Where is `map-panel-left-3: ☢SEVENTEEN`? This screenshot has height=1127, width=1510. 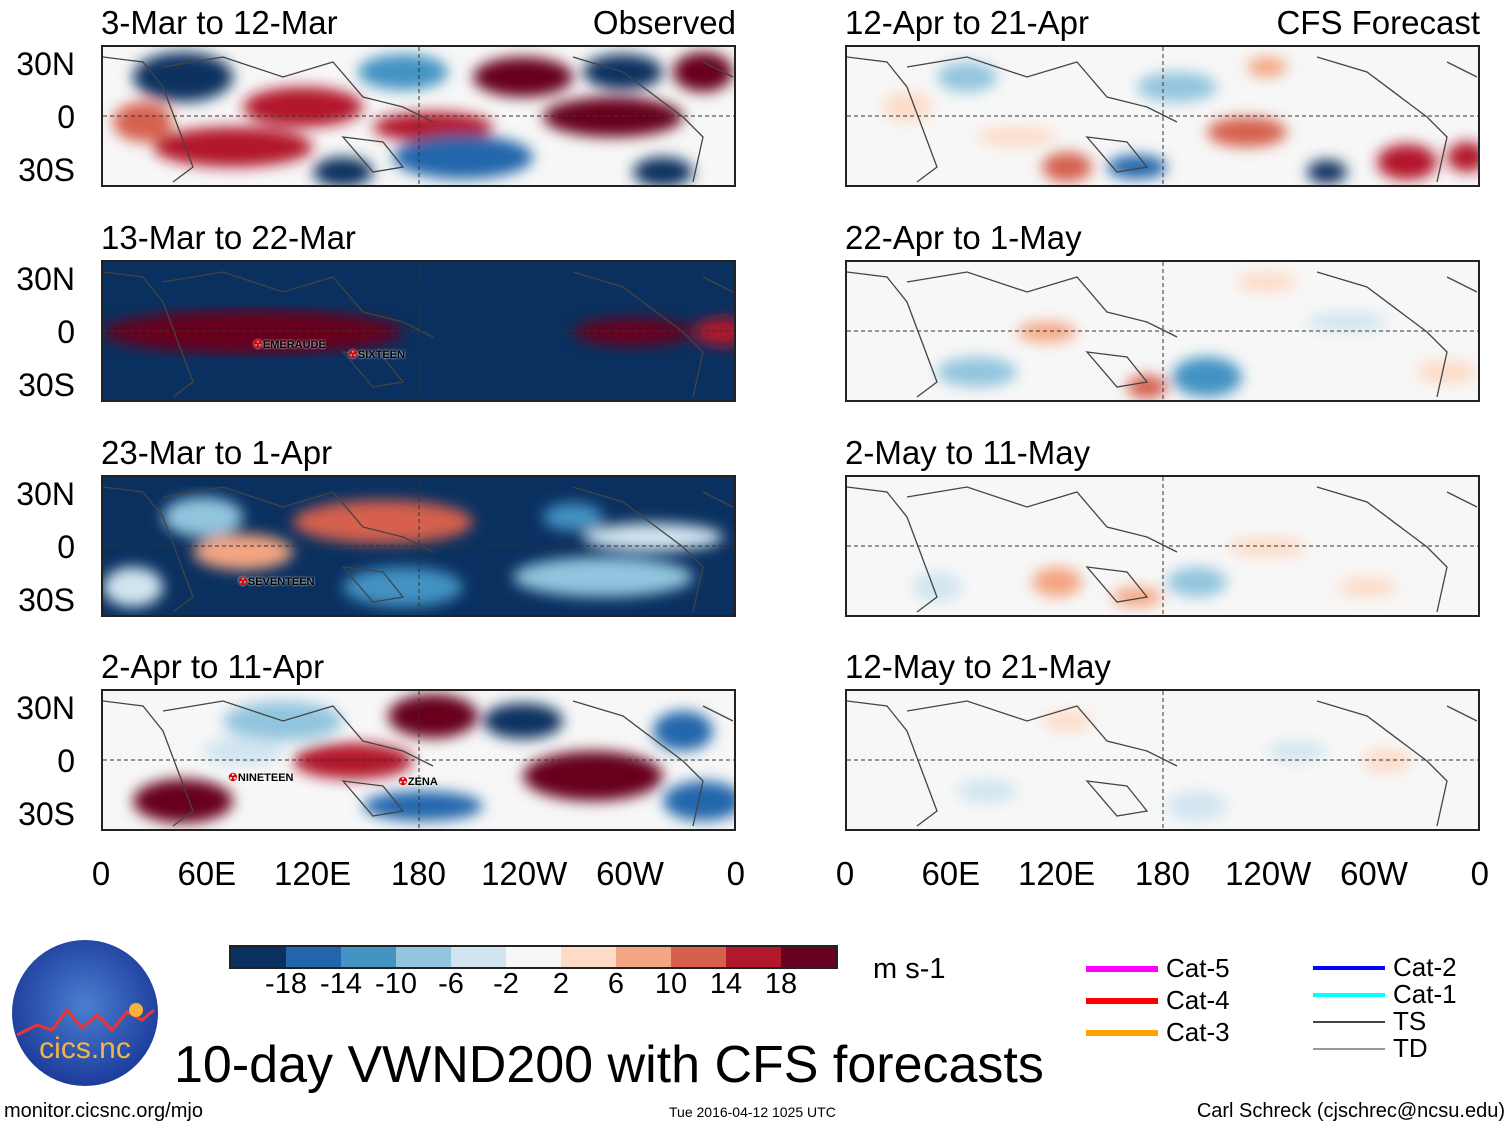 map-panel-left-3: ☢SEVENTEEN is located at coordinates (418, 546).